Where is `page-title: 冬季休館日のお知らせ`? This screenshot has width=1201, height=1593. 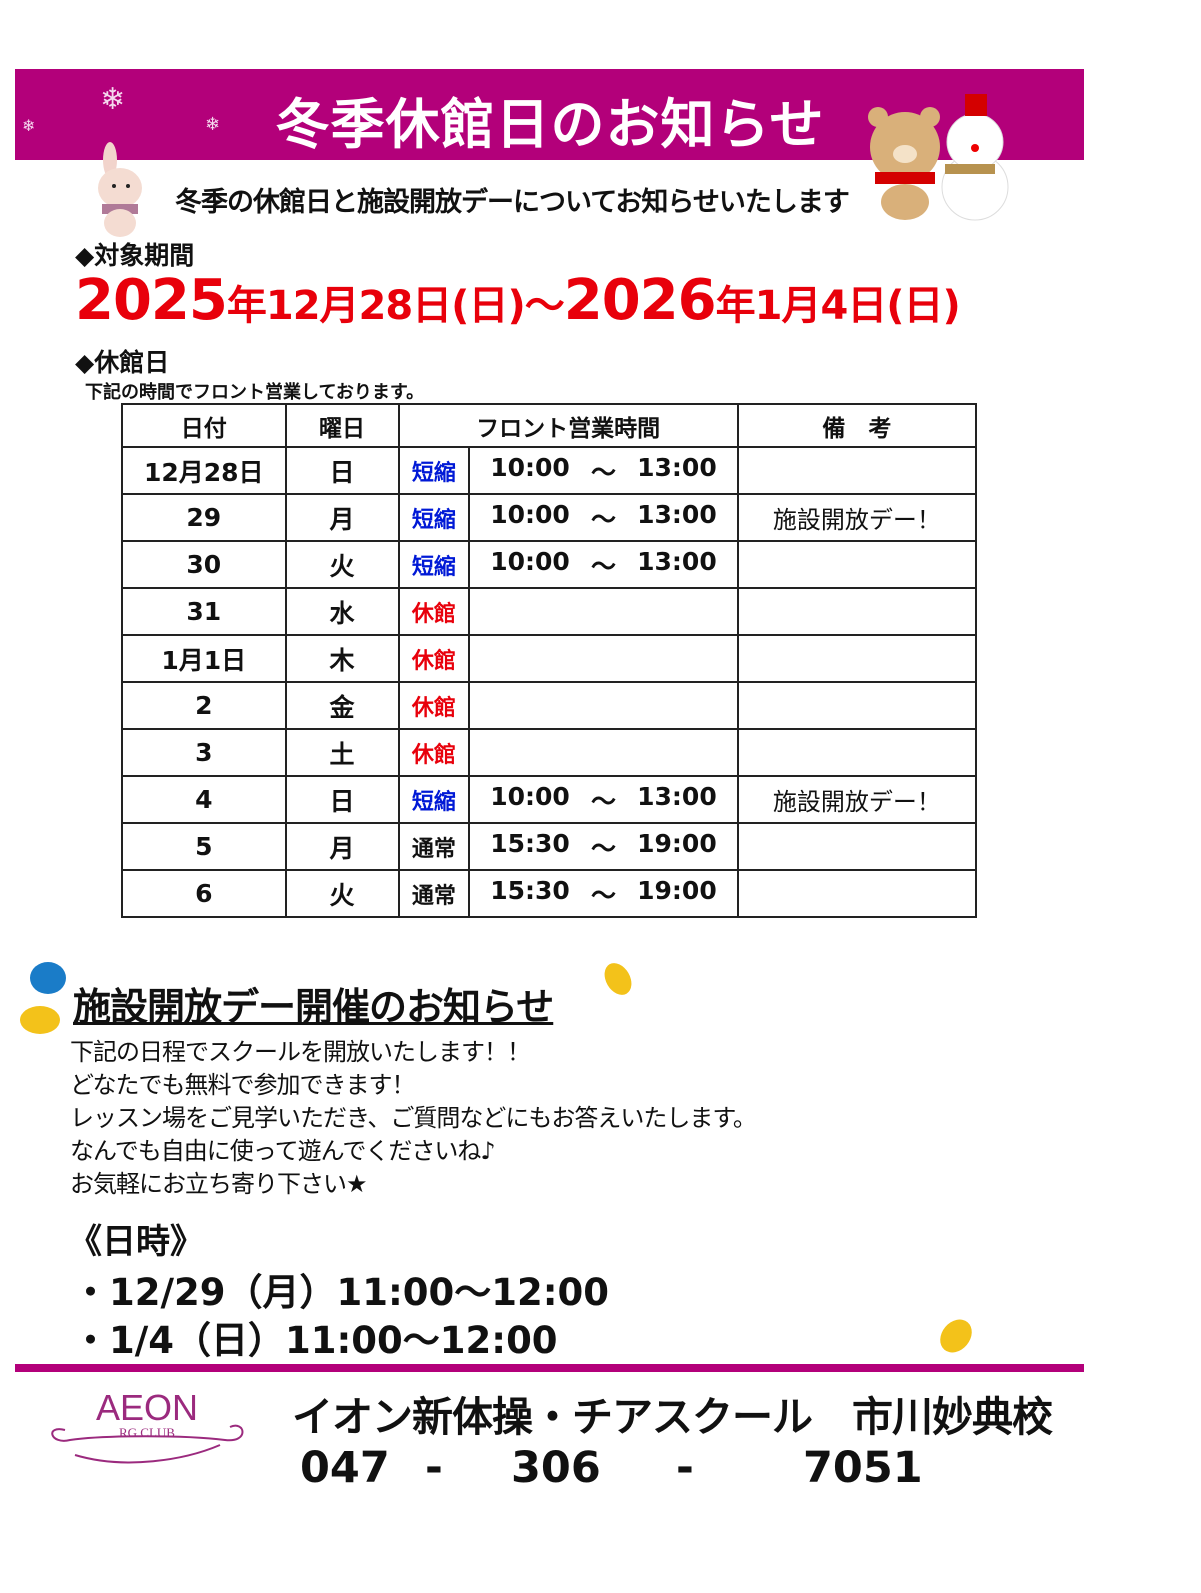 page-title: 冬季休館日のお知らせ is located at coordinates (550, 124).